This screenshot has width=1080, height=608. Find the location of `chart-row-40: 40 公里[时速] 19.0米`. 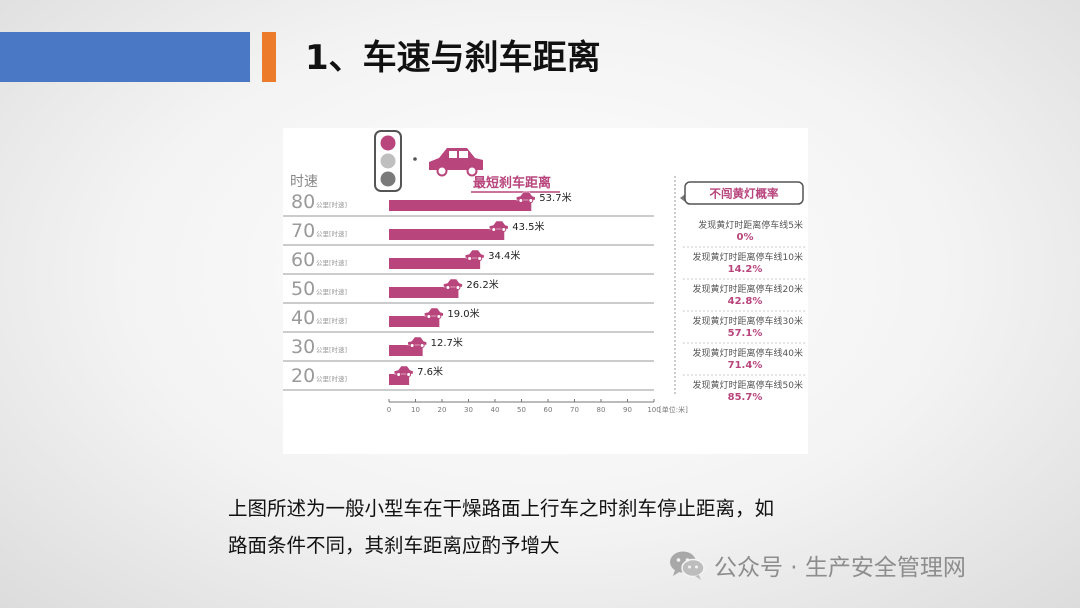

chart-row-40: 40 公里[时速] 19.0米 is located at coordinates (468, 320).